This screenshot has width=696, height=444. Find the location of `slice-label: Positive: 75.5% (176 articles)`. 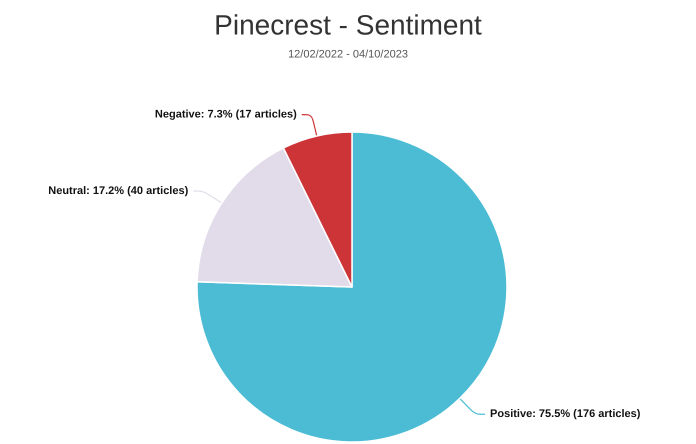

slice-label: Positive: 75.5% (176 articles) is located at coordinates (565, 414).